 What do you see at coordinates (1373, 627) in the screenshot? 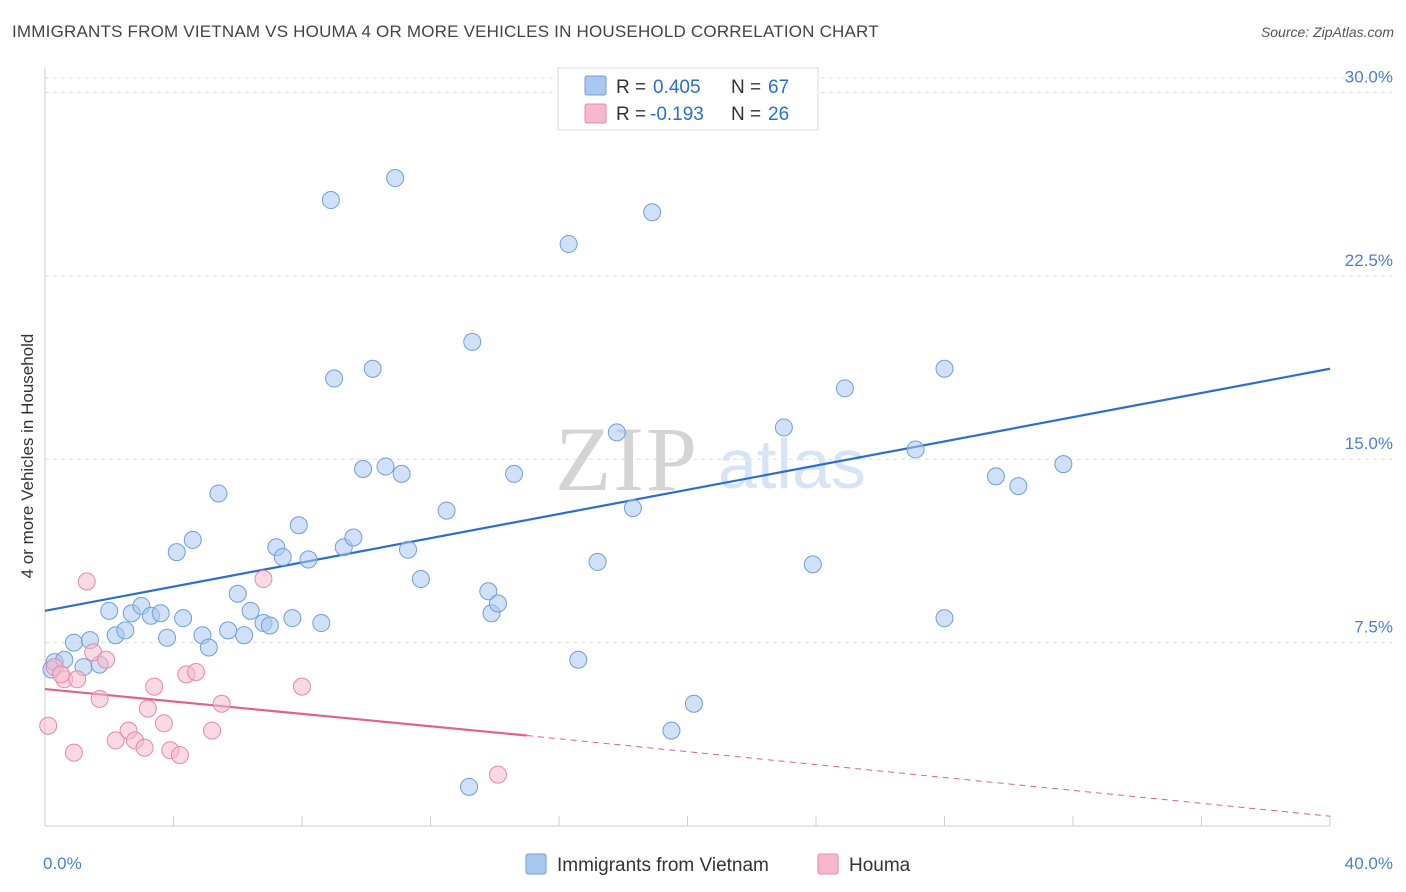
I see `y-tick-label: 7.5%` at bounding box center [1373, 627].